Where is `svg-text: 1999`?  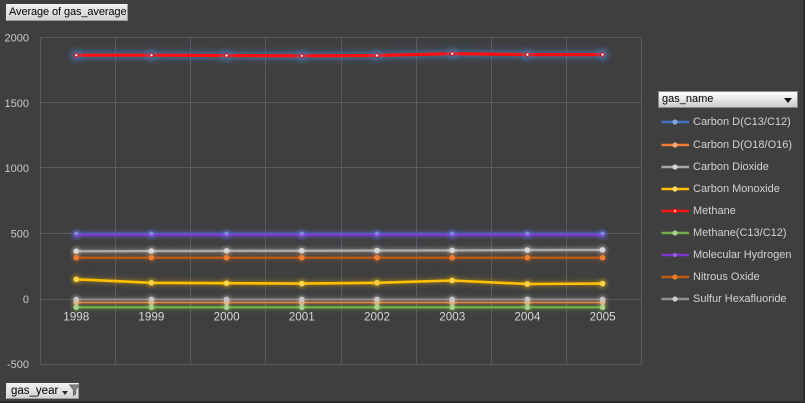
svg-text: 1999 is located at coordinates (151, 317).